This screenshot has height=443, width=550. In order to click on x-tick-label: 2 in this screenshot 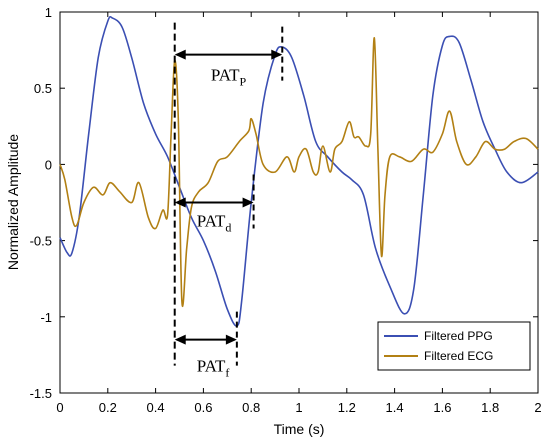, I will do `click(537, 407)`.